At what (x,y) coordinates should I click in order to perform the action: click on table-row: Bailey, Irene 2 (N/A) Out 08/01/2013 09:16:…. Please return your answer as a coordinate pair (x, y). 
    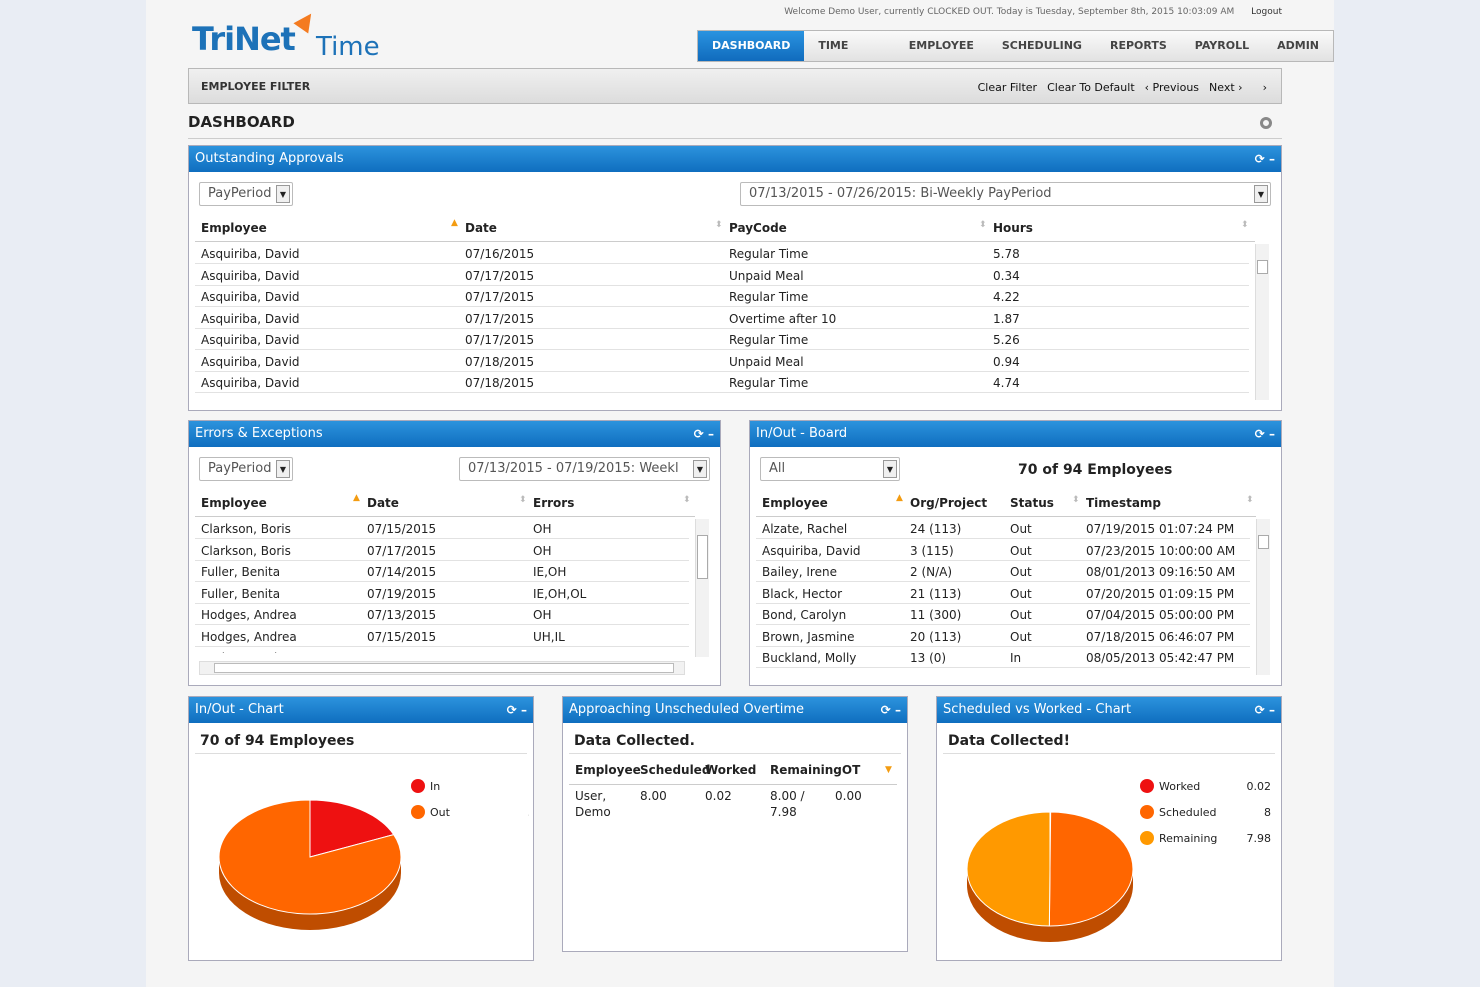
    Looking at the image, I should click on (1003, 571).